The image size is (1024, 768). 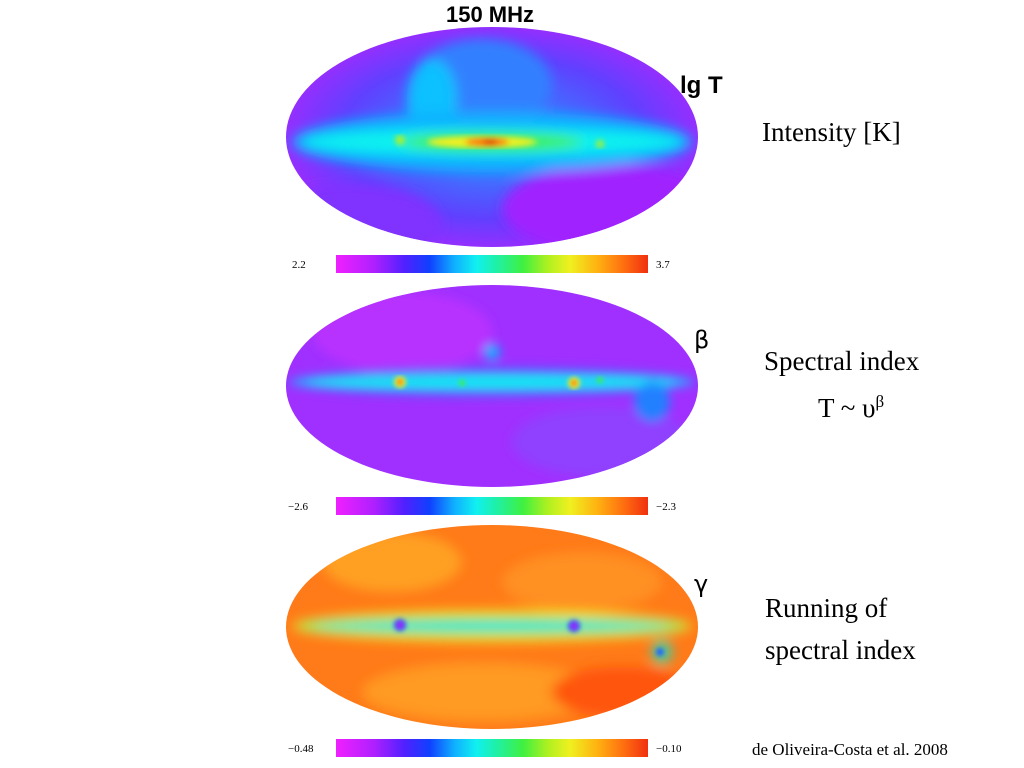 What do you see at coordinates (826, 608) in the screenshot?
I see `panel-description-running-line1: Running of` at bounding box center [826, 608].